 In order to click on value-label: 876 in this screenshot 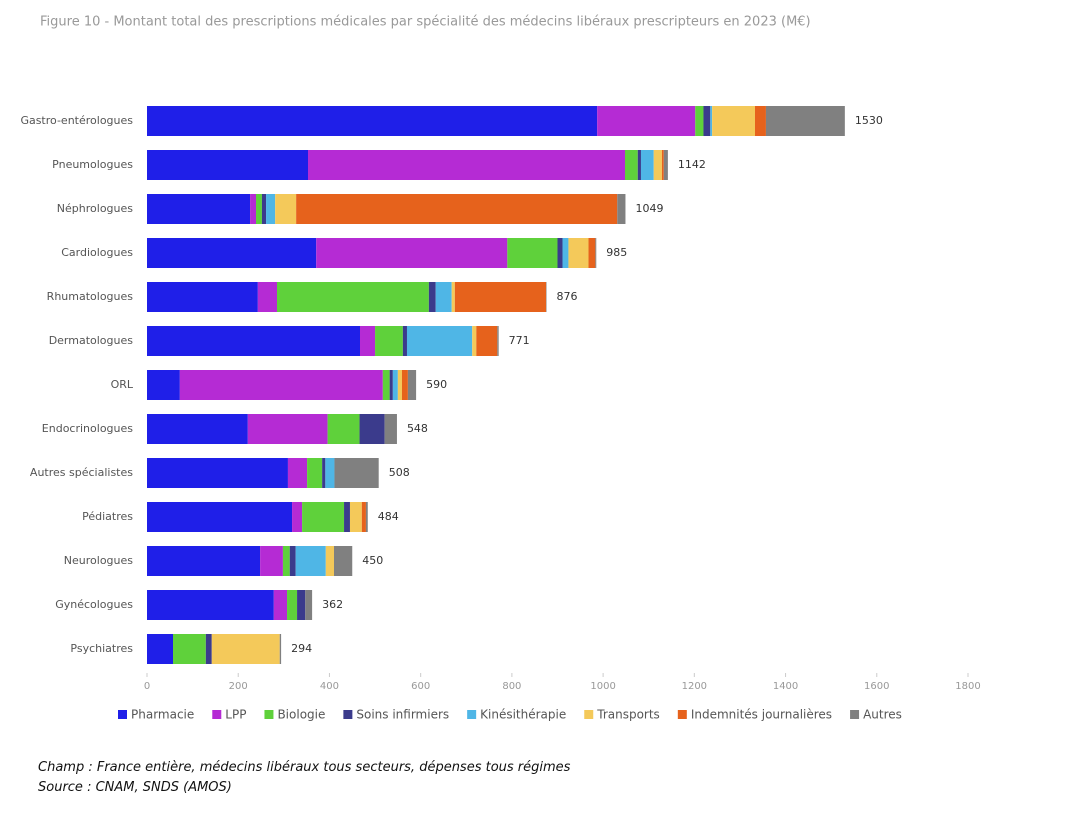, I will do `click(567, 296)`.